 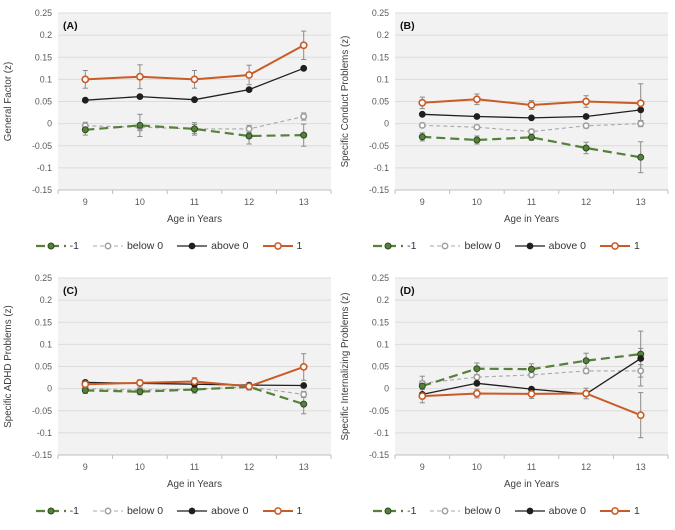 What do you see at coordinates (345, 102) in the screenshot?
I see `y-axis-title: Specific Conduct Problems (z)` at bounding box center [345, 102].